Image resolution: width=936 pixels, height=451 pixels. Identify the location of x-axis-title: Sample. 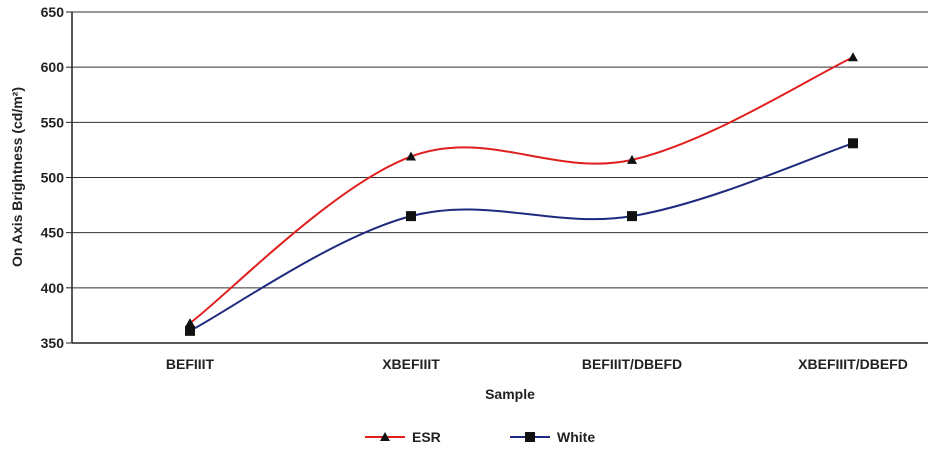
(510, 394).